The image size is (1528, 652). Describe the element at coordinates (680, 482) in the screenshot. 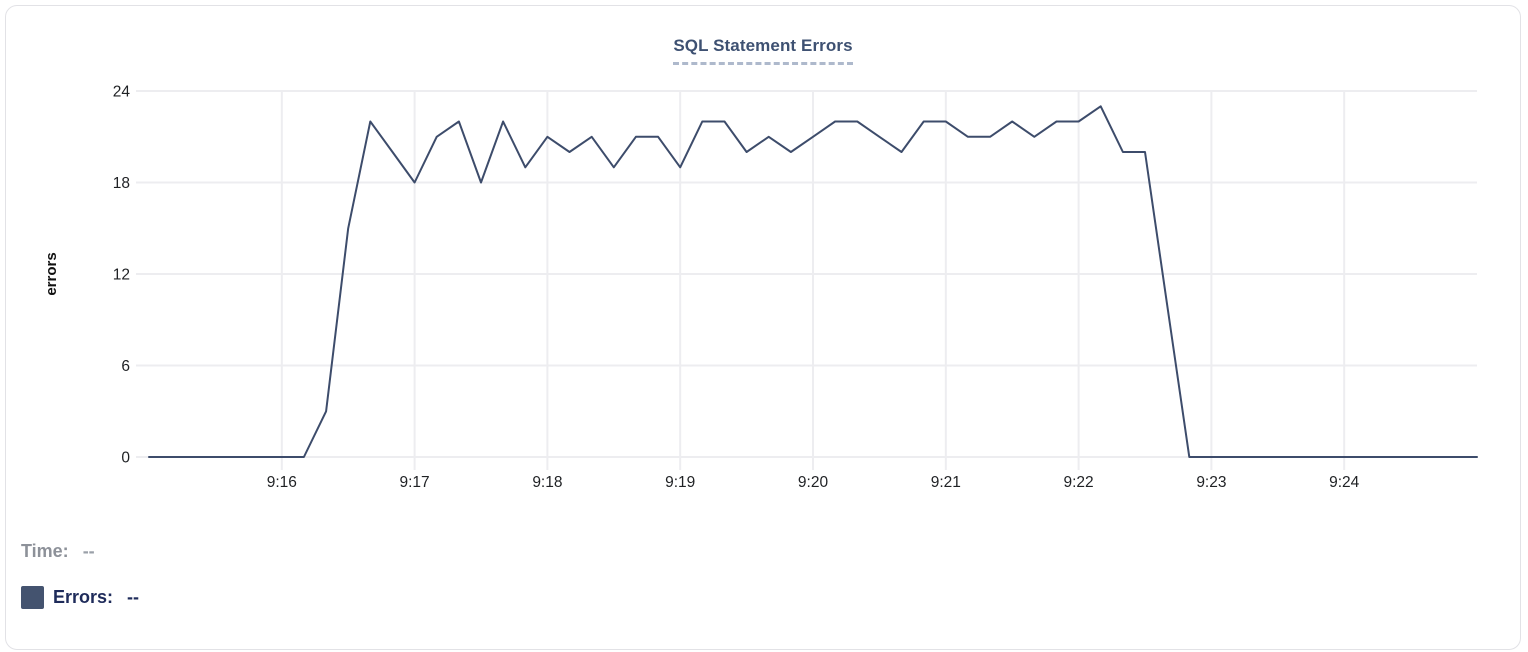

I see `svg-text: 9:19` at that location.